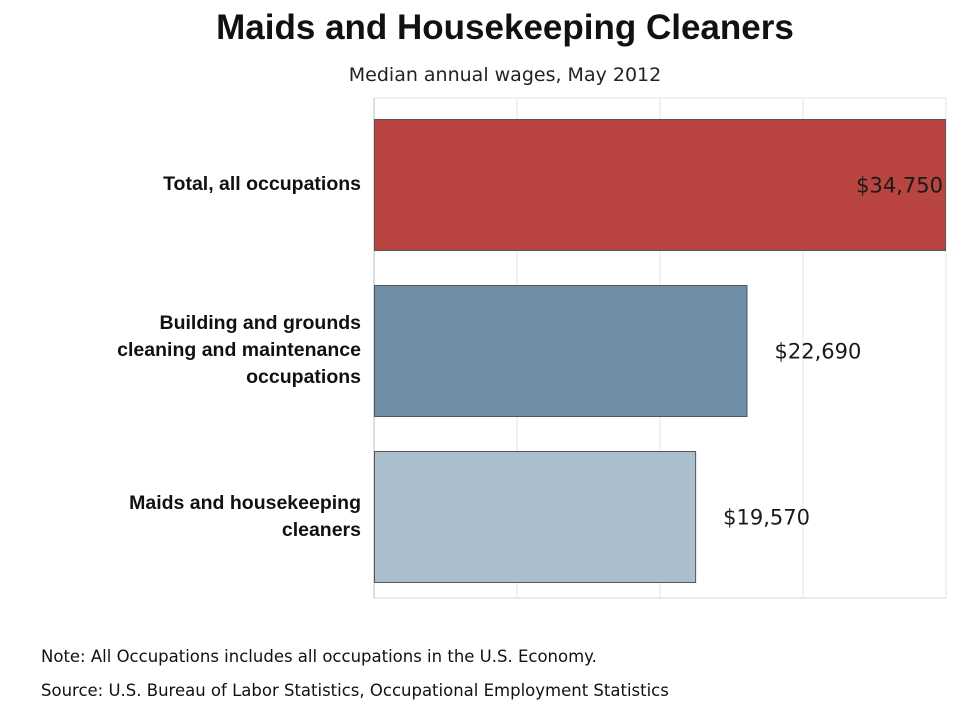 The image size is (980, 713). Describe the element at coordinates (817, 352) in the screenshot. I see `value-label-1: $22,690` at that location.